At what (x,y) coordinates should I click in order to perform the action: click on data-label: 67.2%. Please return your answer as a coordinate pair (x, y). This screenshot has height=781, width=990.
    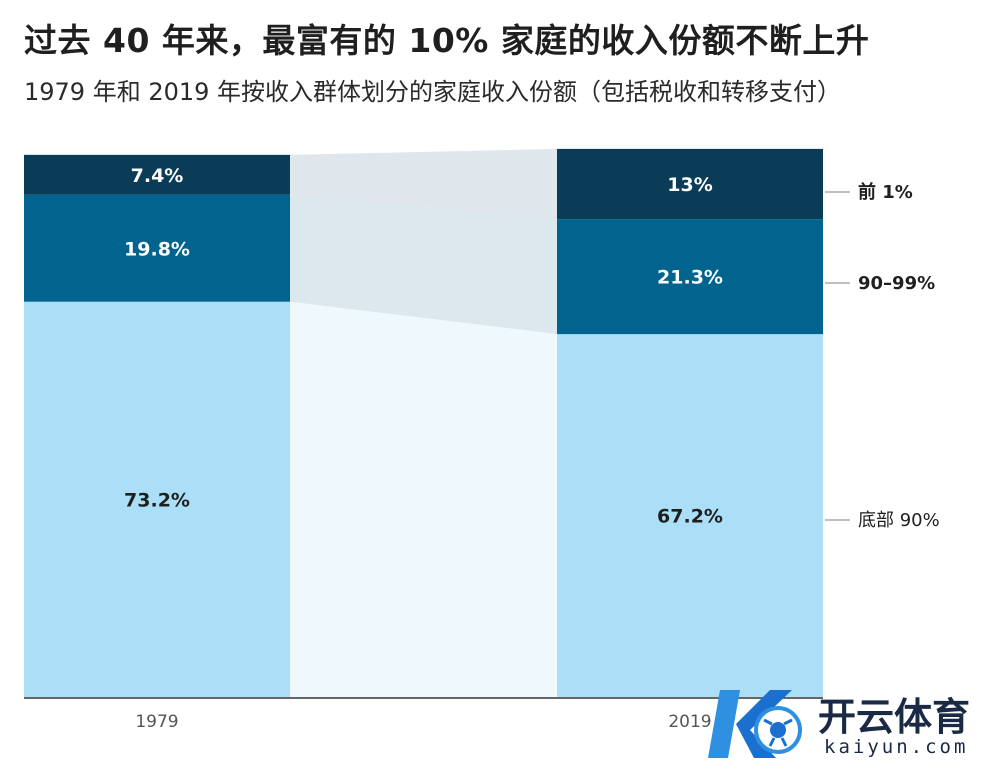
    Looking at the image, I should click on (690, 517).